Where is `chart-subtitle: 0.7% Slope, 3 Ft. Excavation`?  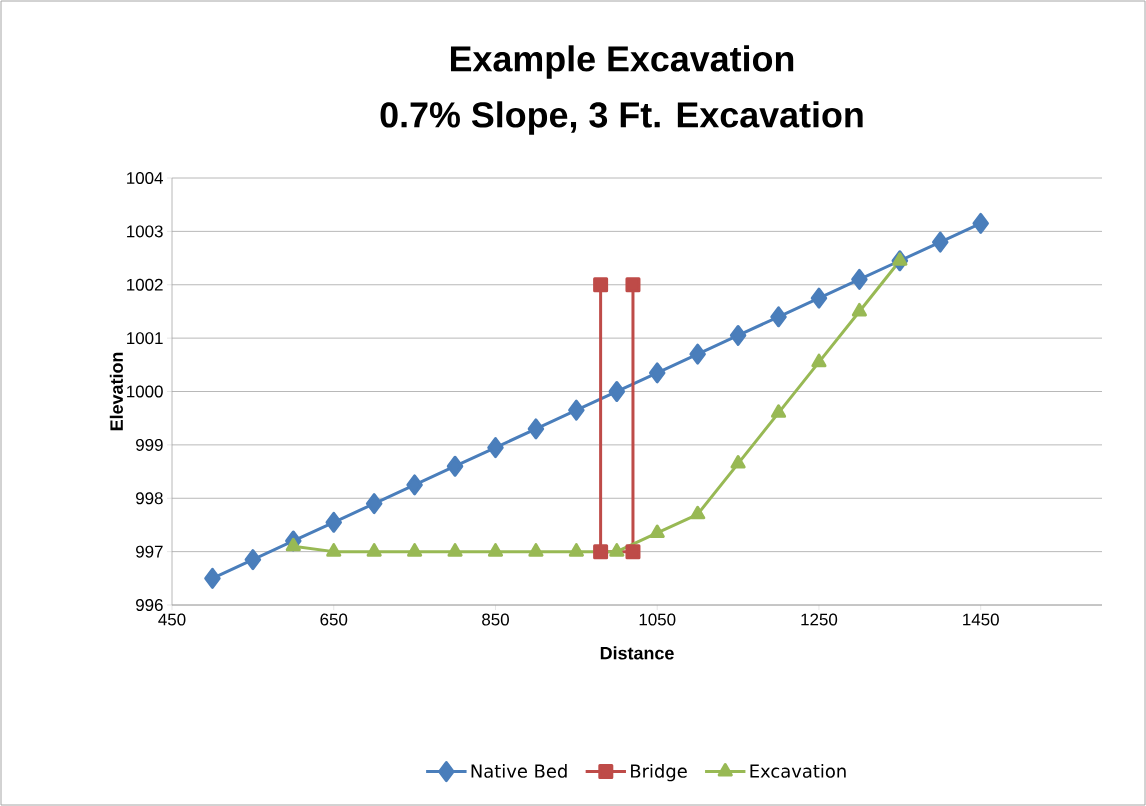
chart-subtitle: 0.7% Slope, 3 Ft. Excavation is located at coordinates (621, 118).